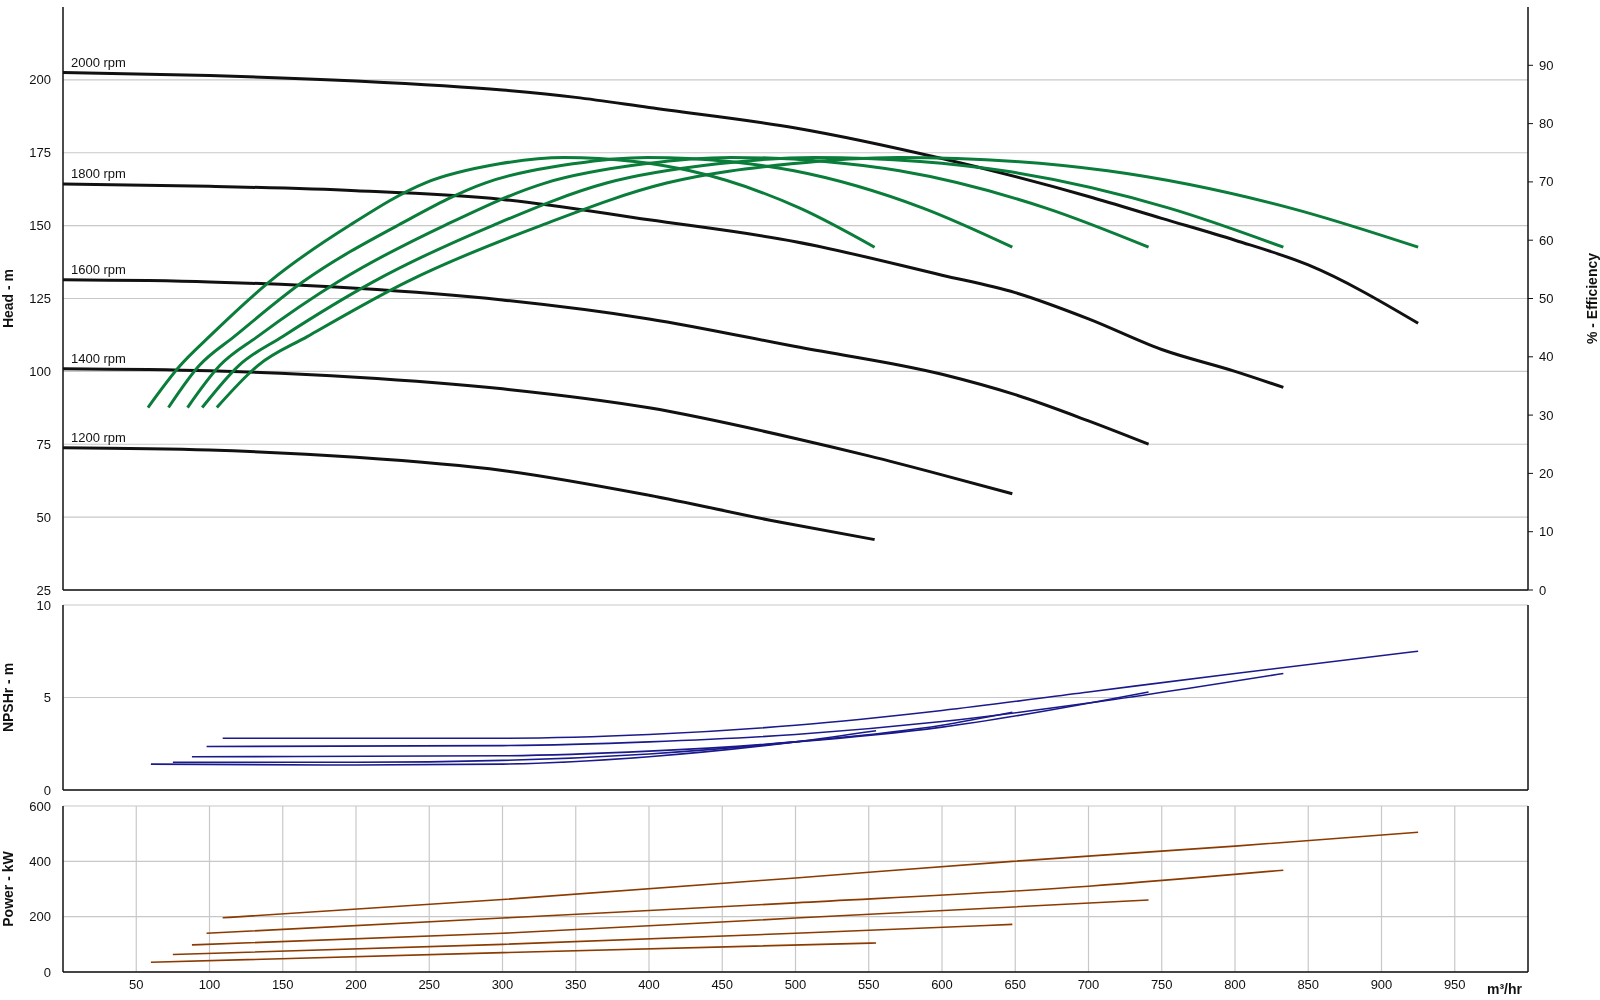 The image size is (1600, 1000). Describe the element at coordinates (1543, 590) in the screenshot. I see `y2-tick-label: 0` at that location.